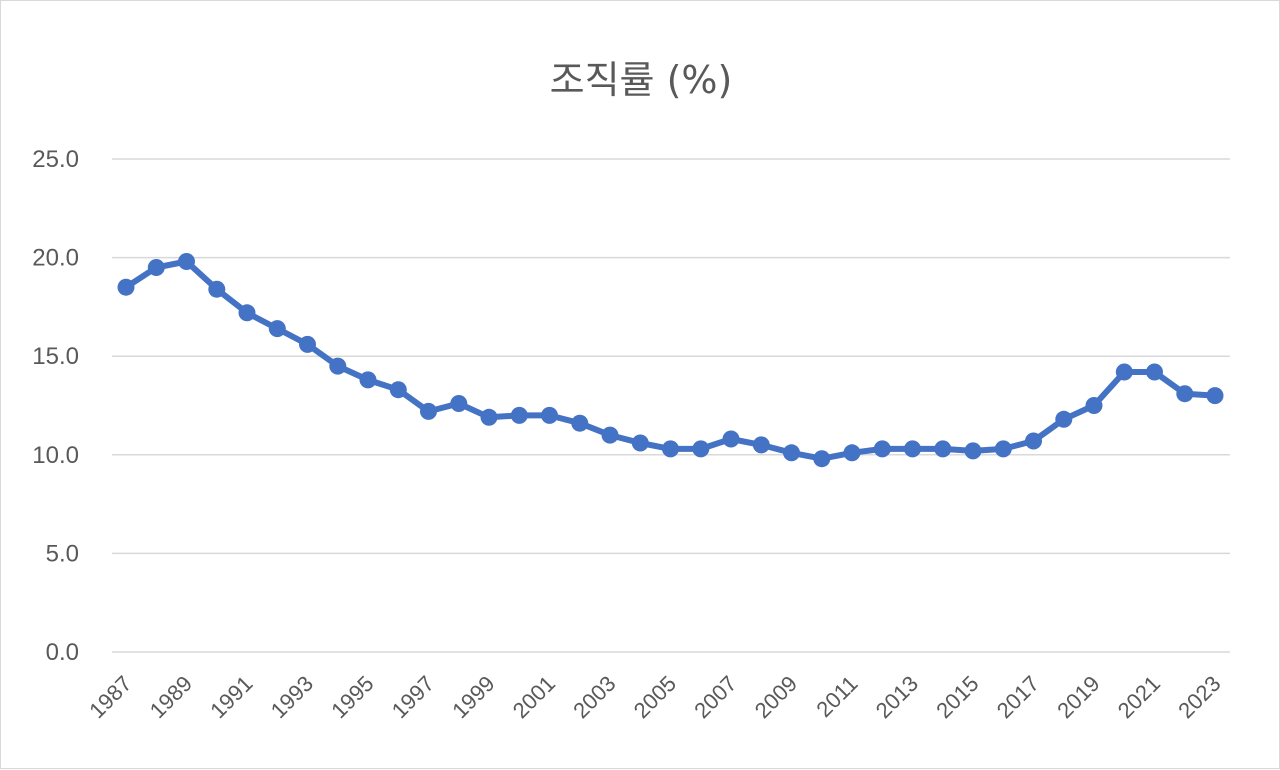 This screenshot has height=770, width=1280. What do you see at coordinates (1199, 697) in the screenshot?
I see `x-tick-label: 2023` at bounding box center [1199, 697].